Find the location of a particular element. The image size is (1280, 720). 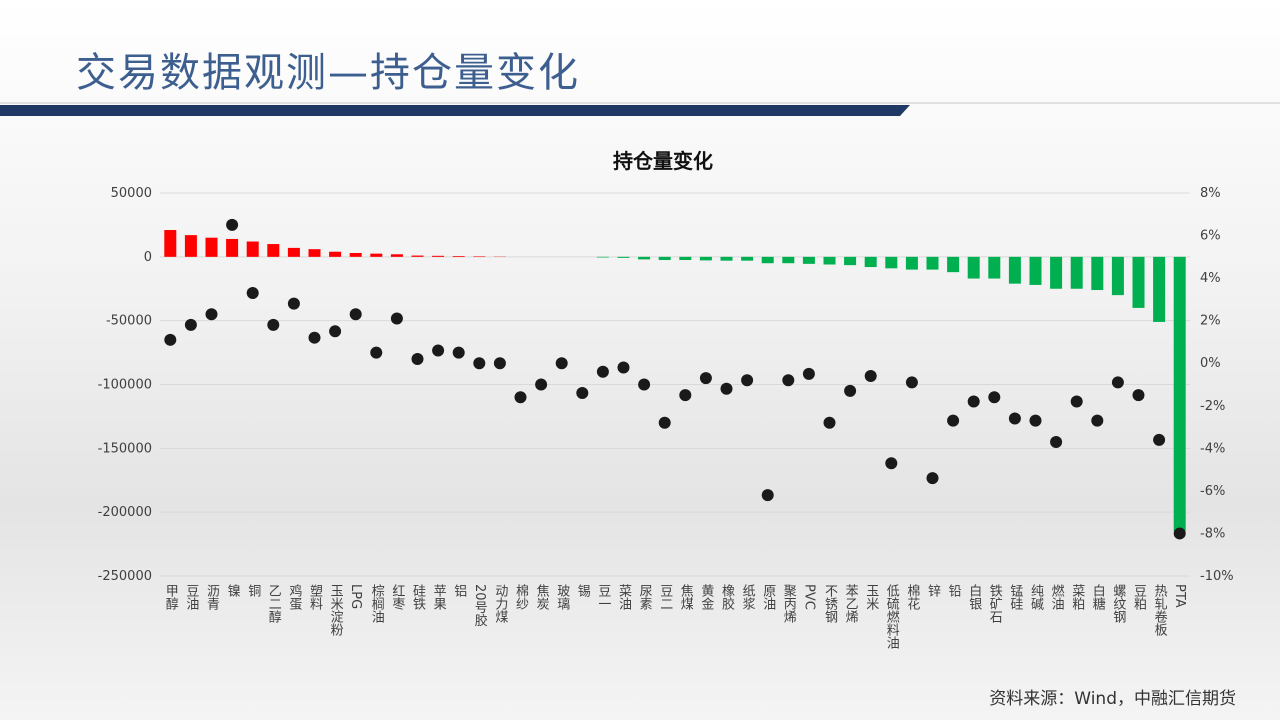

x-tick-label: 硅铁 is located at coordinates (418, 597).